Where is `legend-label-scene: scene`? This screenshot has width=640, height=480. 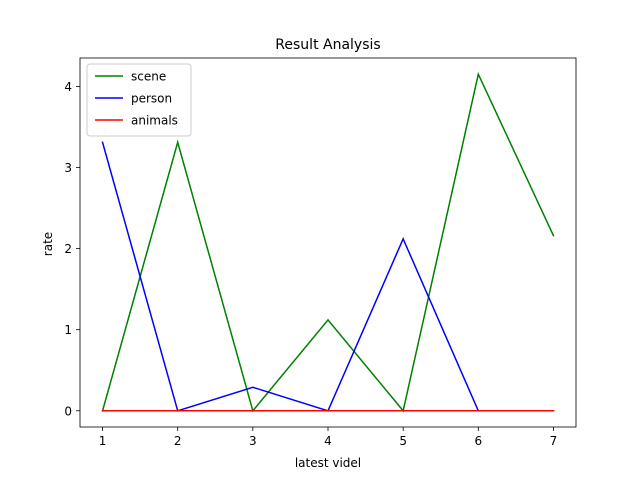 legend-label-scene: scene is located at coordinates (148, 77).